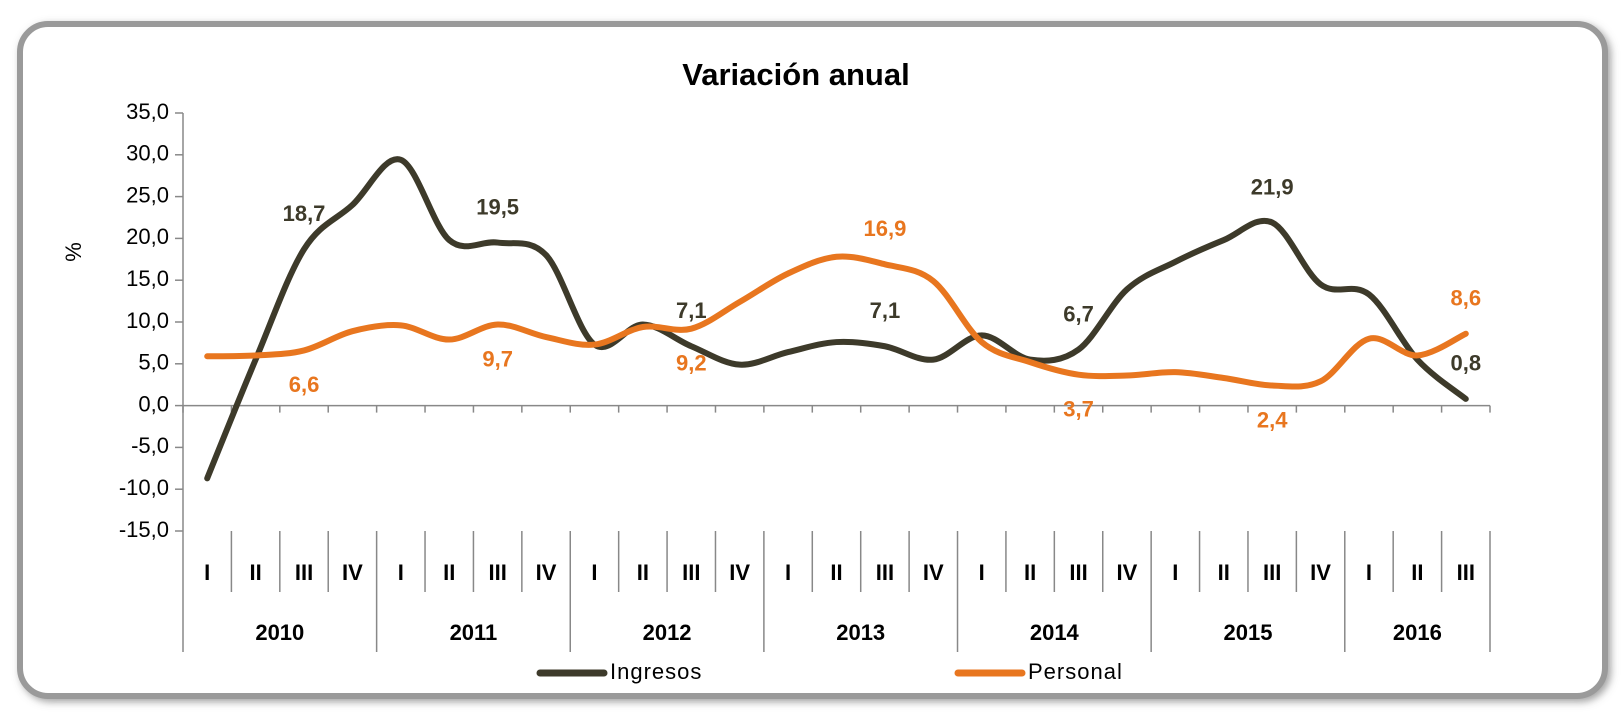 The height and width of the screenshot is (727, 1621). I want to click on data-label: 19,5, so click(497, 206).